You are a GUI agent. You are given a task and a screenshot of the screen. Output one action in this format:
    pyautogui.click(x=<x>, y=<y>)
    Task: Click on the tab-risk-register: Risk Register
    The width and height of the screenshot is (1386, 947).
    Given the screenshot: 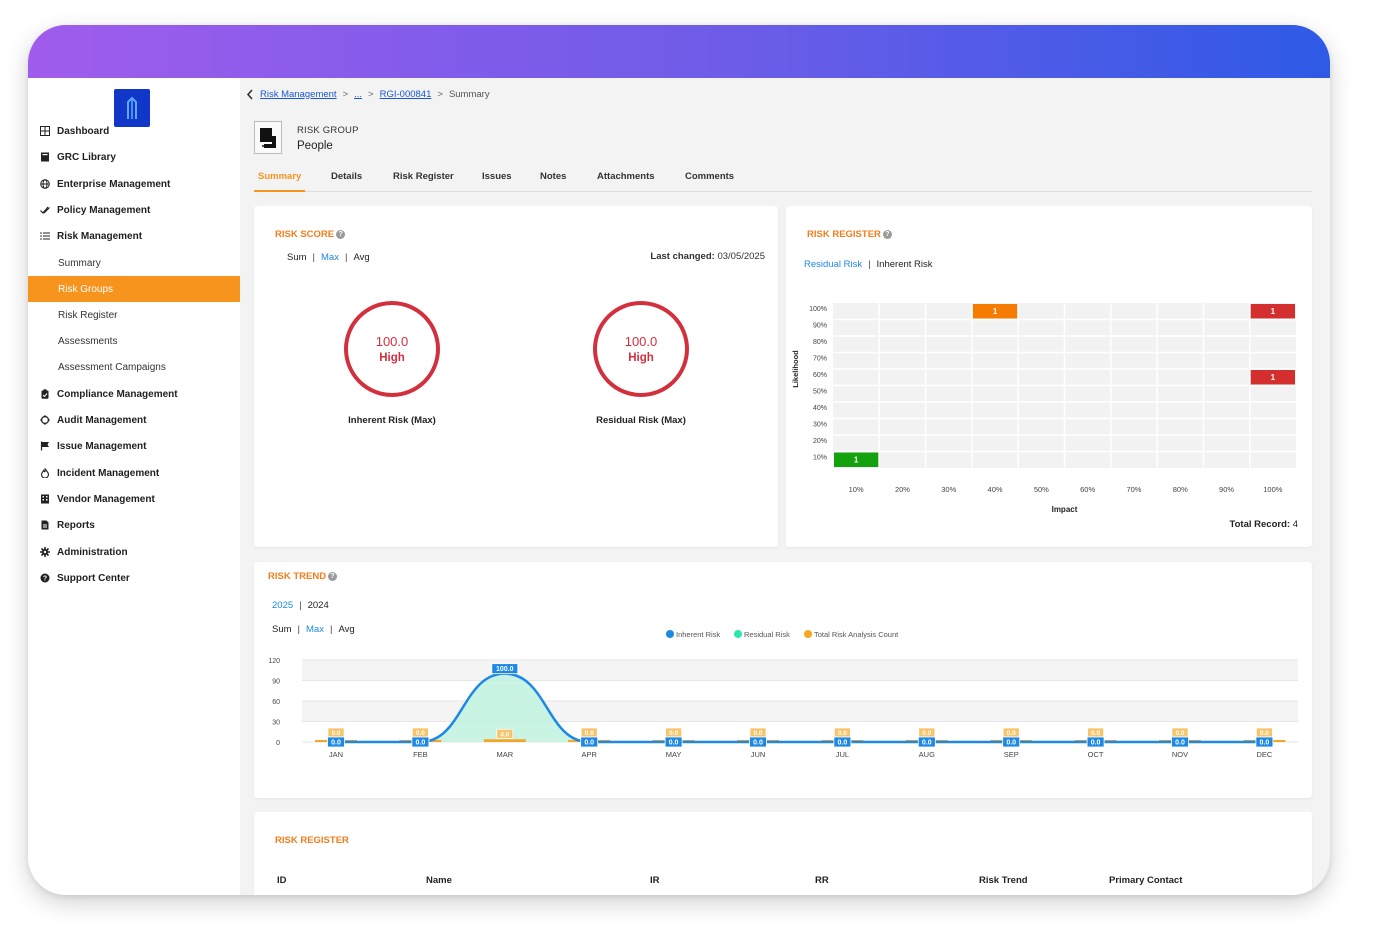 What is the action you would take?
    pyautogui.click(x=423, y=176)
    